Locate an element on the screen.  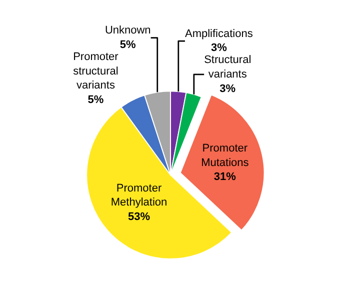
slice-label: Promoter Mutations is located at coordinates (225, 155).